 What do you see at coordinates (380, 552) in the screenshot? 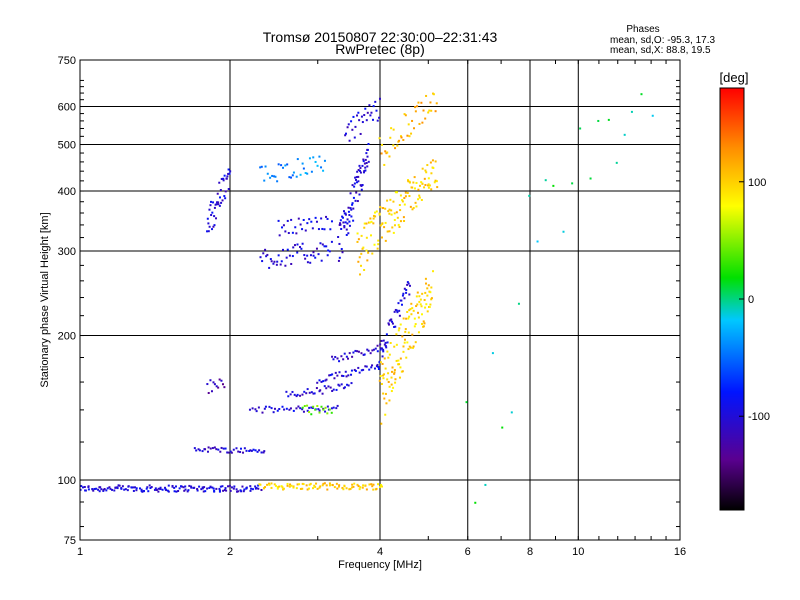
I see `x-tick-label: 4` at bounding box center [380, 552].